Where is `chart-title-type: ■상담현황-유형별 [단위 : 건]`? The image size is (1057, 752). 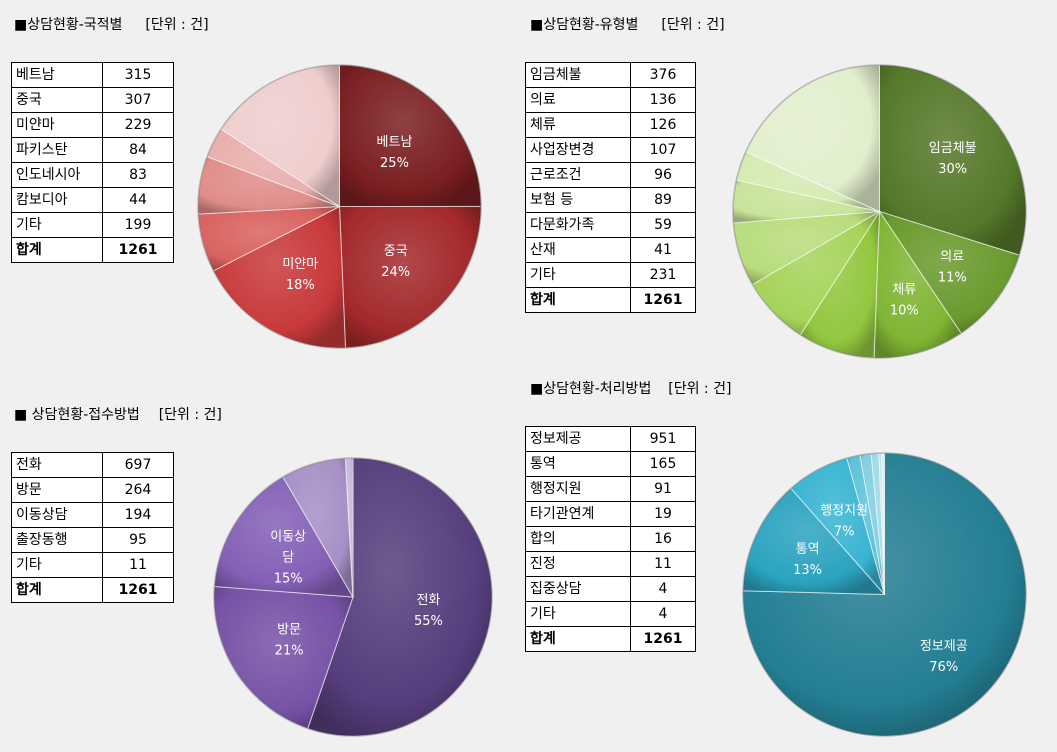 chart-title-type: ■상담현황-유형별 [단위 : 건] is located at coordinates (627, 24).